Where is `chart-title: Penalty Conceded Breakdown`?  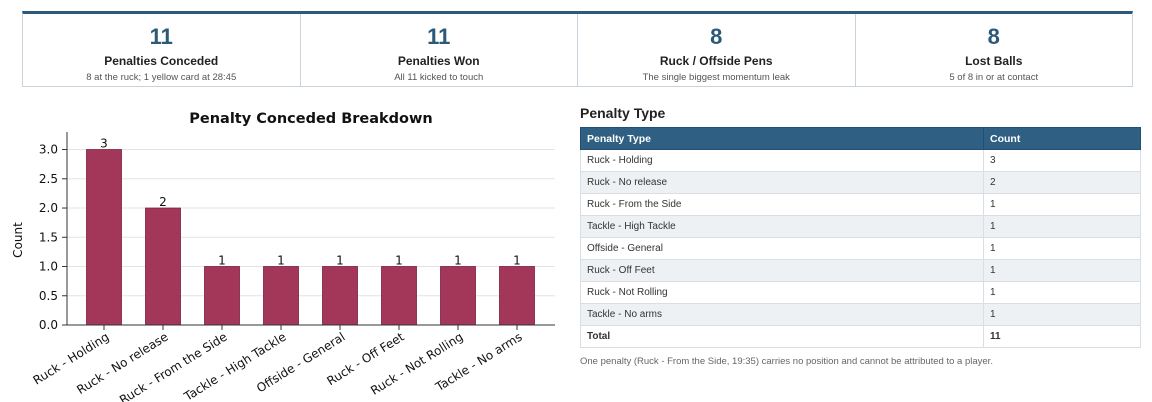 chart-title: Penalty Conceded Breakdown is located at coordinates (311, 119).